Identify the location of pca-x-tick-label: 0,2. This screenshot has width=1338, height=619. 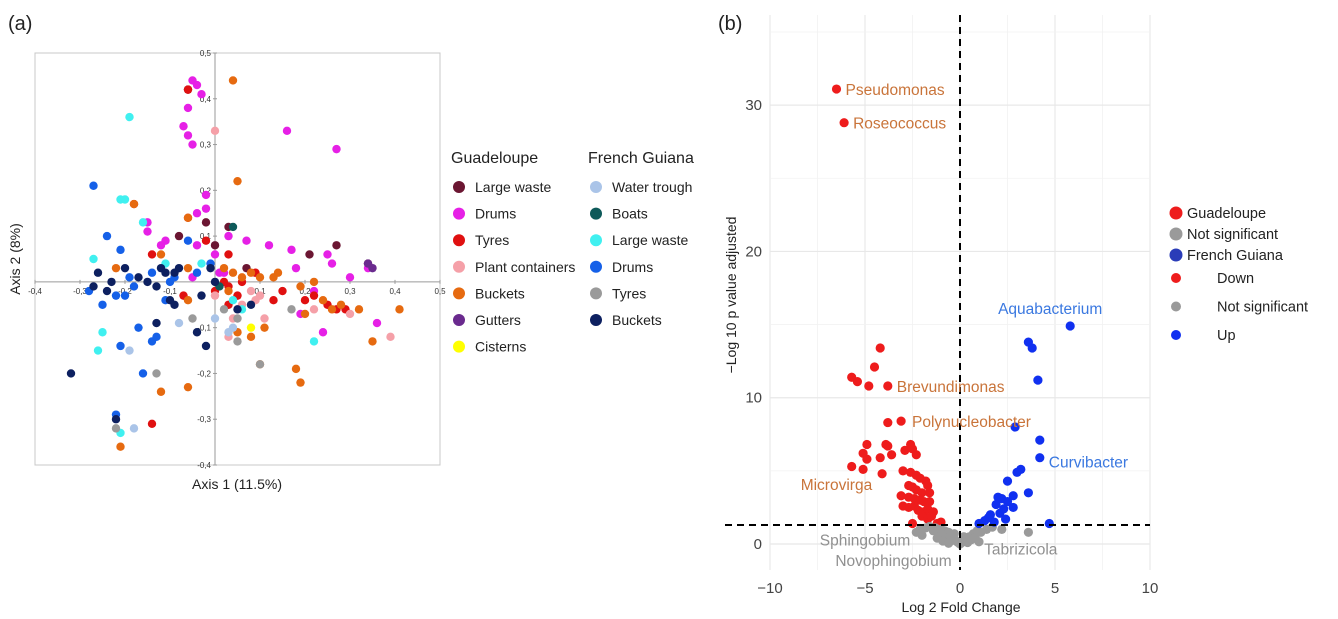
(305, 291).